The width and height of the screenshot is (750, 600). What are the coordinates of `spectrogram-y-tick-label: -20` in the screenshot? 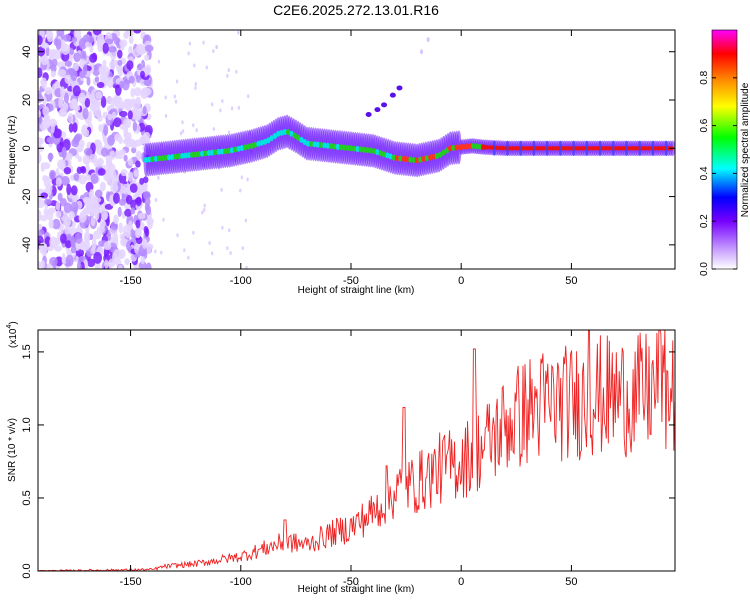 It's located at (27, 197).